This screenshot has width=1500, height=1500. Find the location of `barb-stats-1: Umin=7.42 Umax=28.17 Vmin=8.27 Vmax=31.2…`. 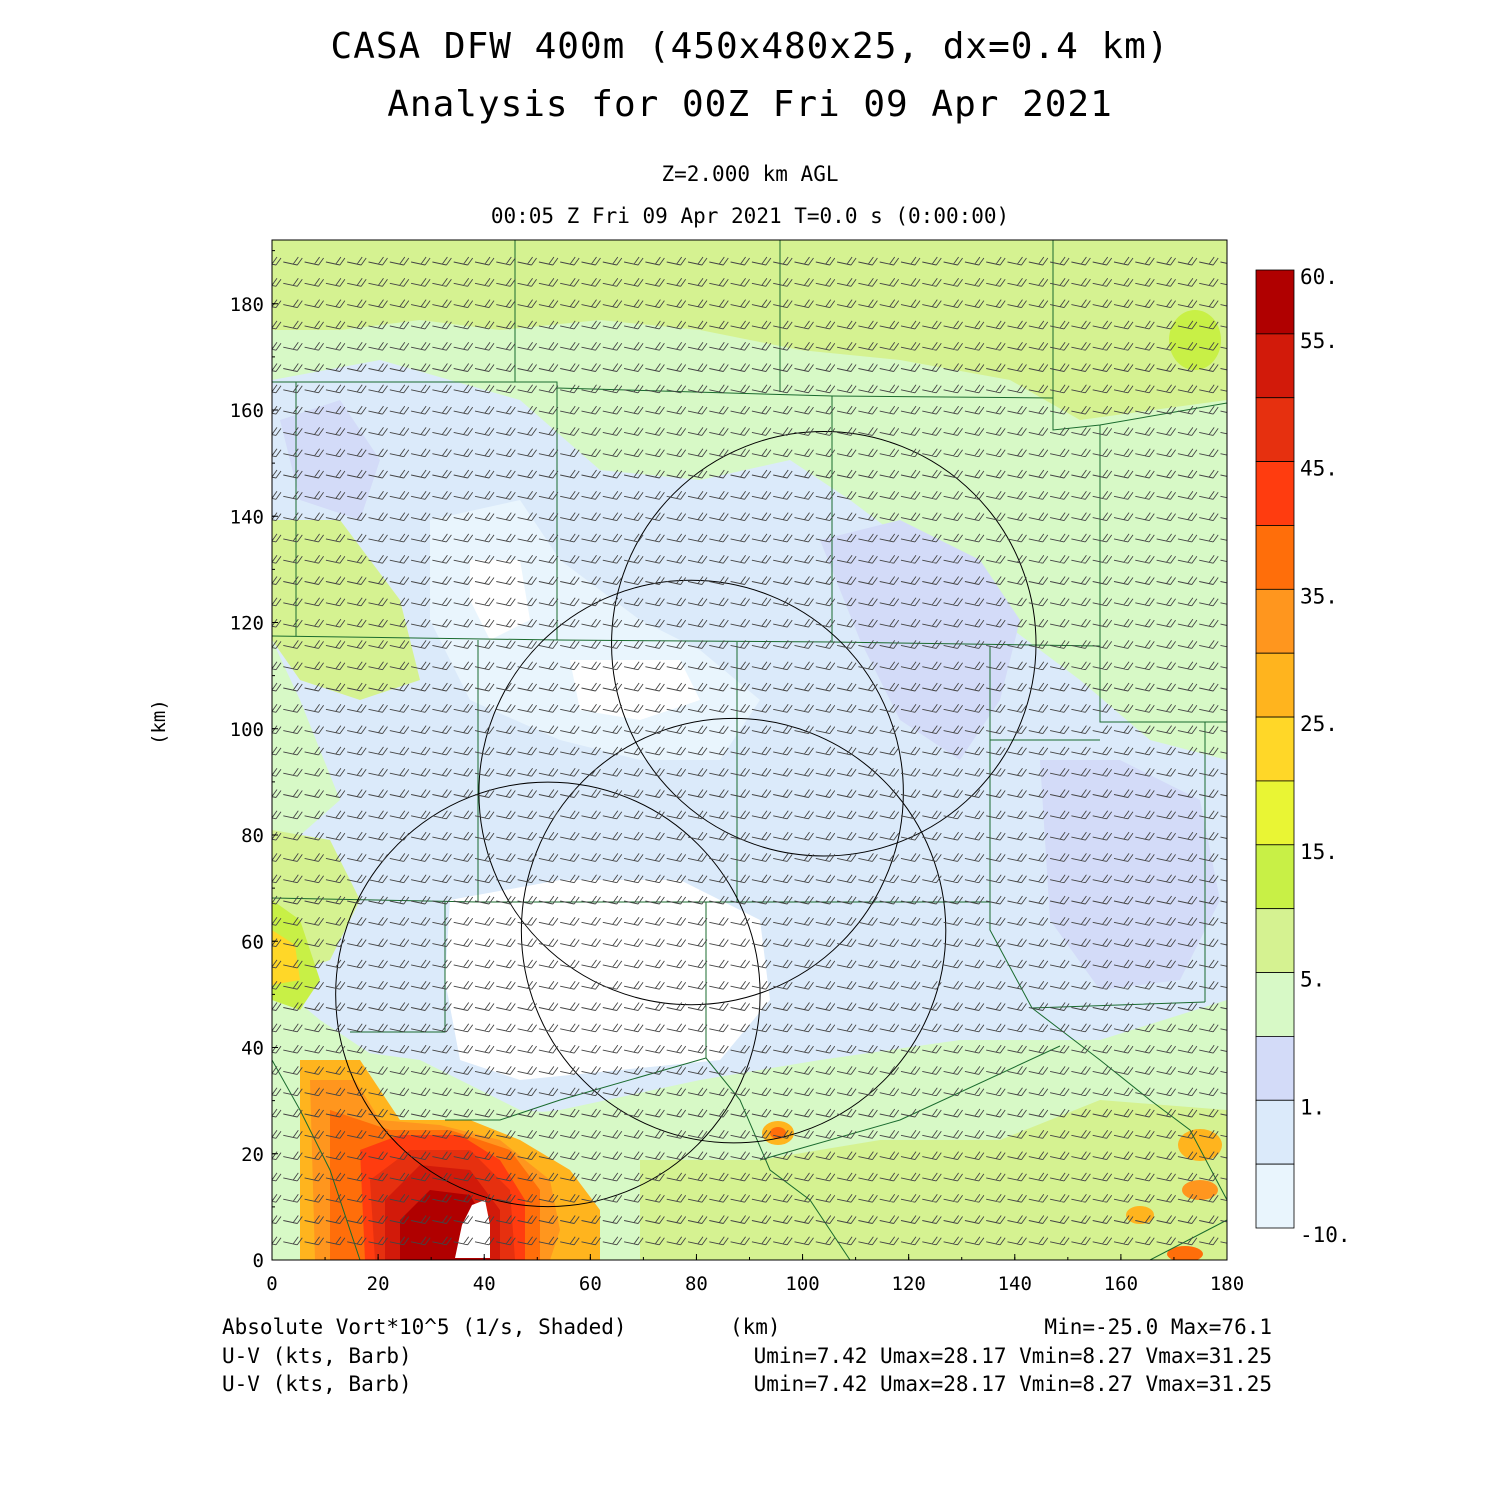

barb-stats-1: Umin=7.42 Umax=28.17 Vmin=8.27 Vmax=31.2… is located at coordinates (1012, 1356).